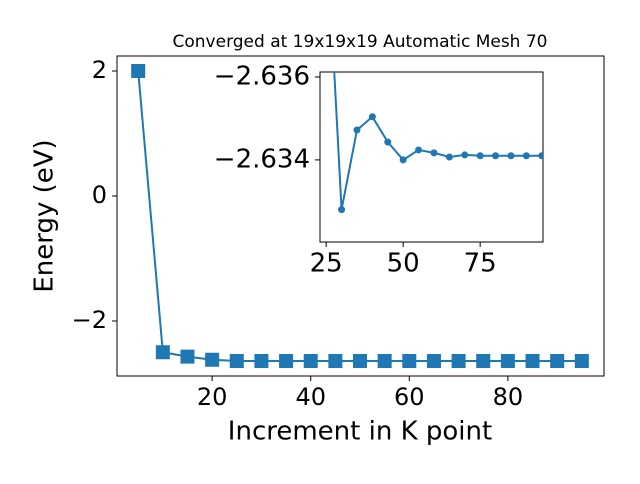 This screenshot has width=640, height=484. Describe the element at coordinates (360, 432) in the screenshot. I see `x-axis-label: Increment in K point` at that location.